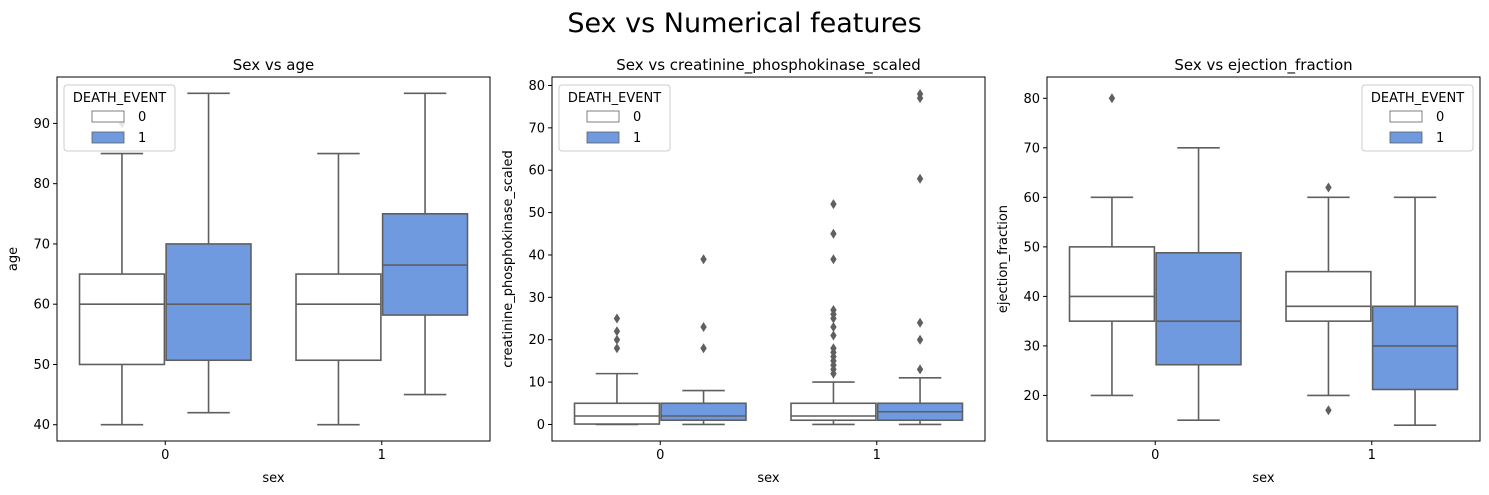  I want to click on y-tick-label: 10, so click(536, 383).